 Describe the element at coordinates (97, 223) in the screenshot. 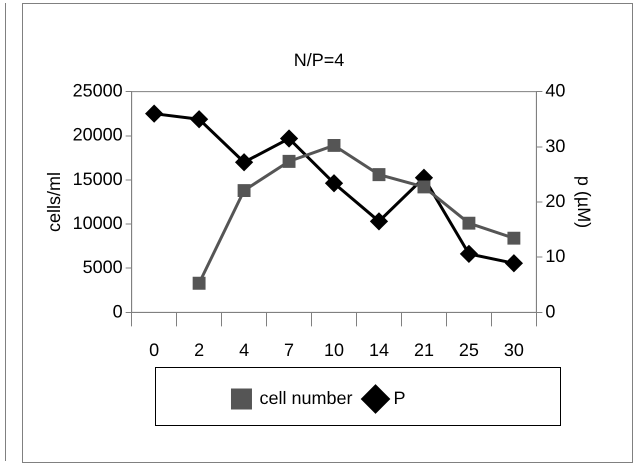

I see `y-tick-label: 10000` at that location.